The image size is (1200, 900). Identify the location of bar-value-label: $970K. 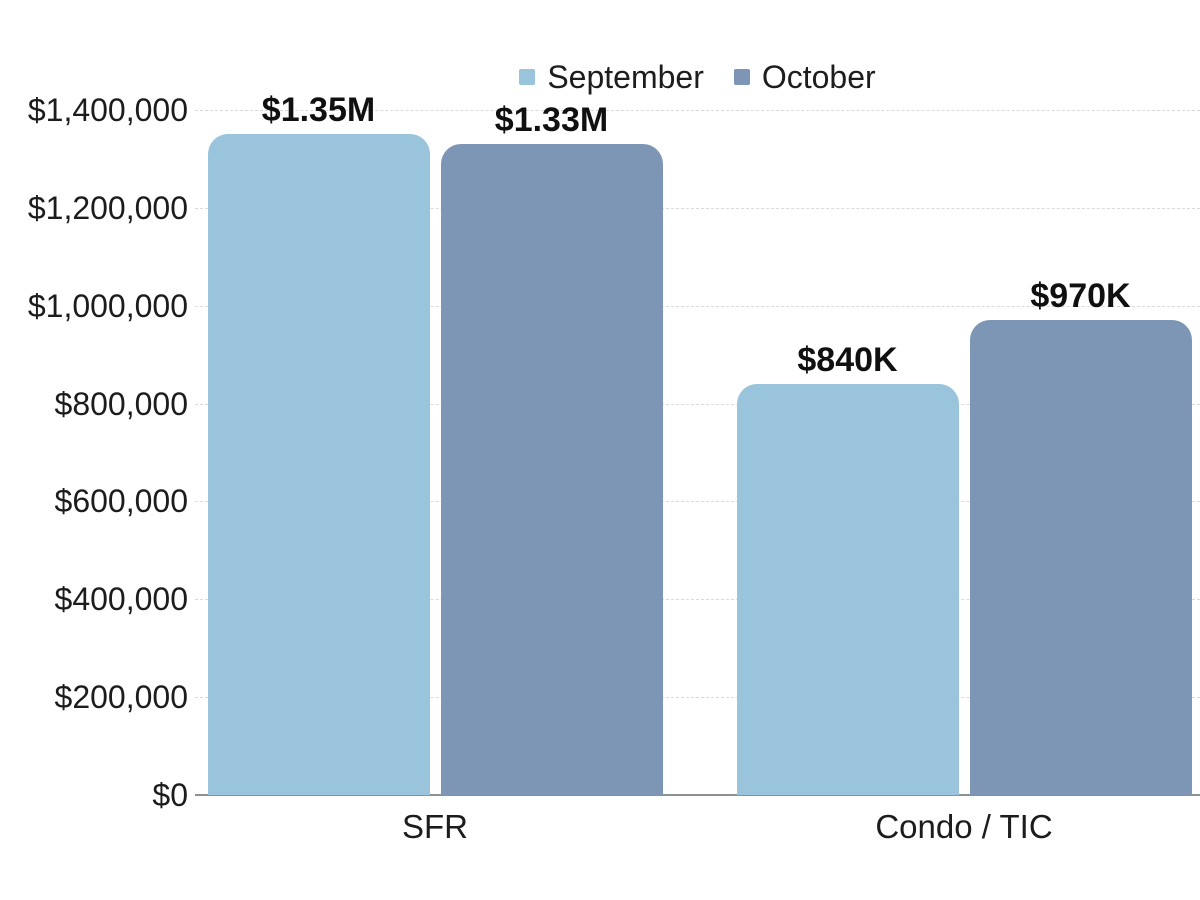
(1080, 296).